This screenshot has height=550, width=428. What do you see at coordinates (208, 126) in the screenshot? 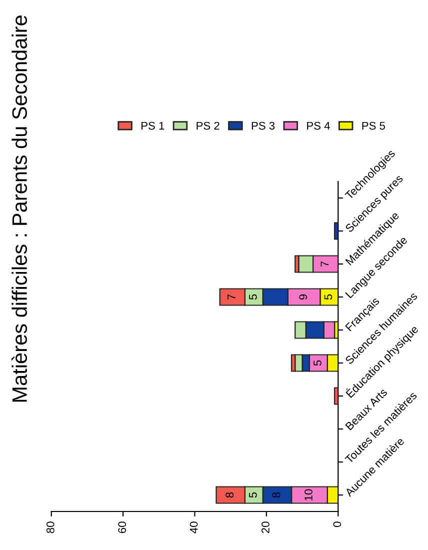
I see `legend-label: PS 2` at bounding box center [208, 126].